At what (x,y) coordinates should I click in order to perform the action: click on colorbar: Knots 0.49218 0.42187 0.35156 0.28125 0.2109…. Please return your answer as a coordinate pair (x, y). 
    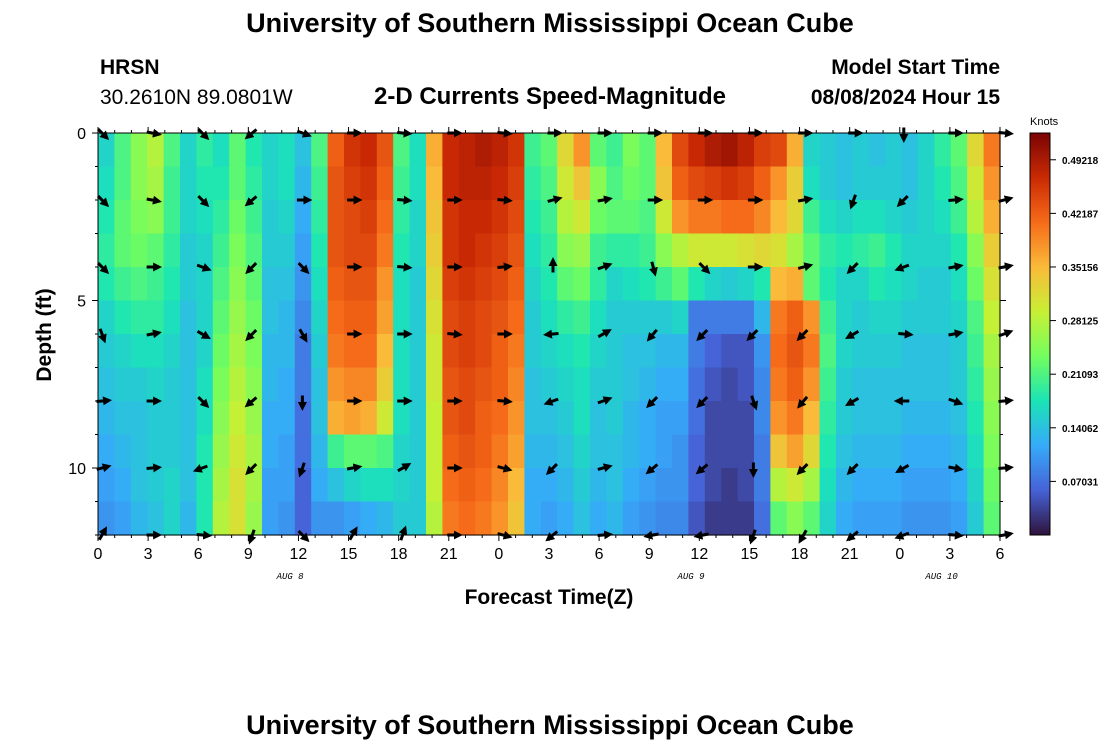
    Looking at the image, I should click on (1064, 326).